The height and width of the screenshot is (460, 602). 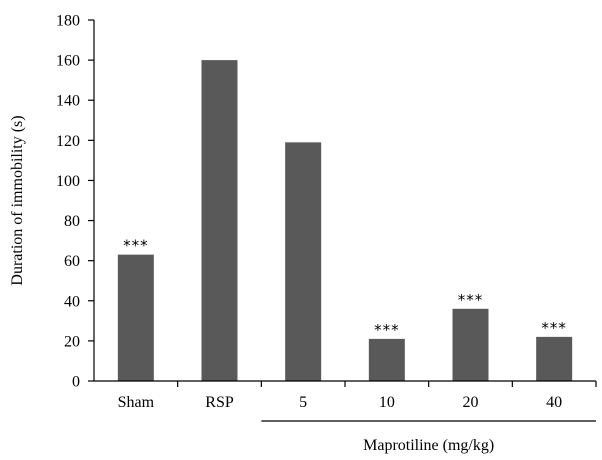 What do you see at coordinates (136, 318) in the screenshot?
I see `bar-Sham` at bounding box center [136, 318].